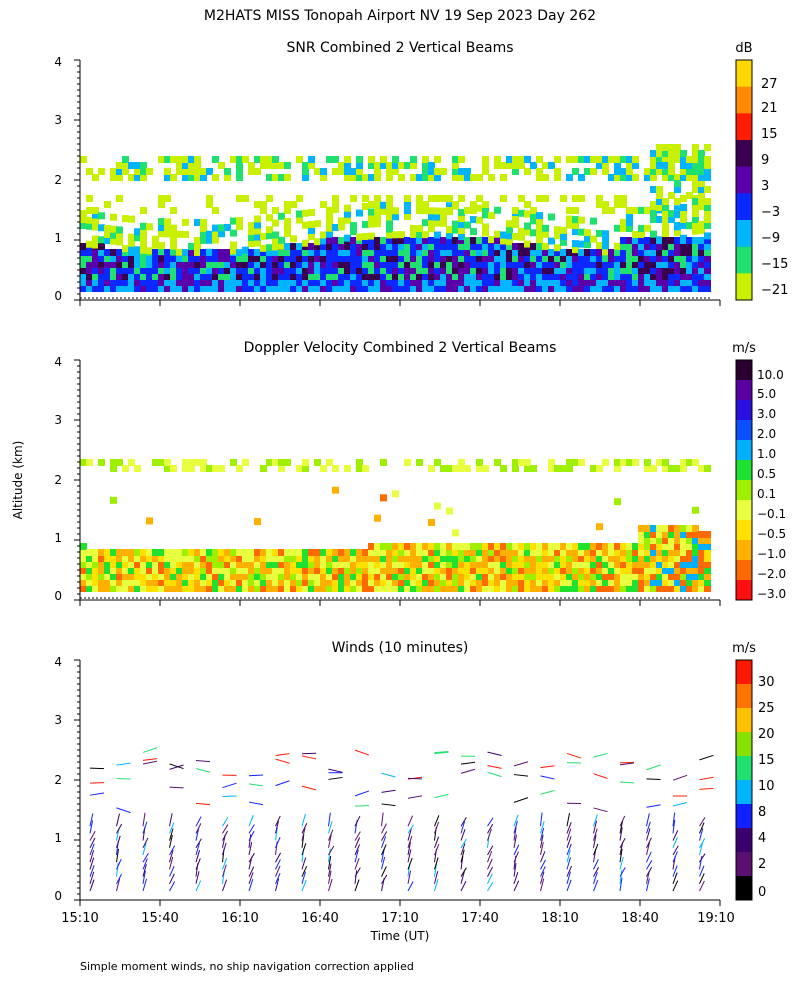 Image resolution: width=800 pixels, height=1000 pixels. What do you see at coordinates (766, 708) in the screenshot?
I see `winds-cb-label: 25` at bounding box center [766, 708].